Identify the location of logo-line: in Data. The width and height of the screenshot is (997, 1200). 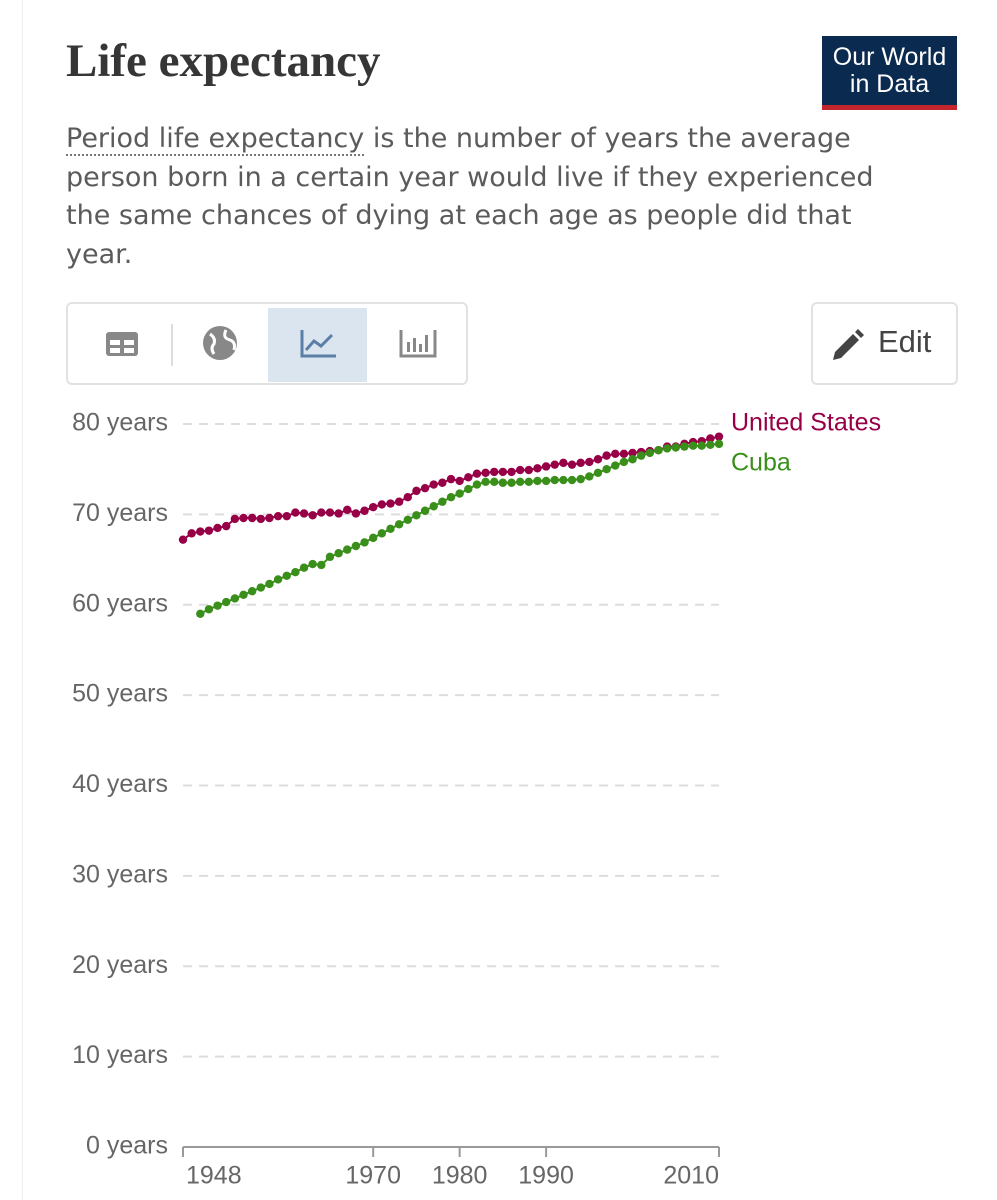
(889, 84).